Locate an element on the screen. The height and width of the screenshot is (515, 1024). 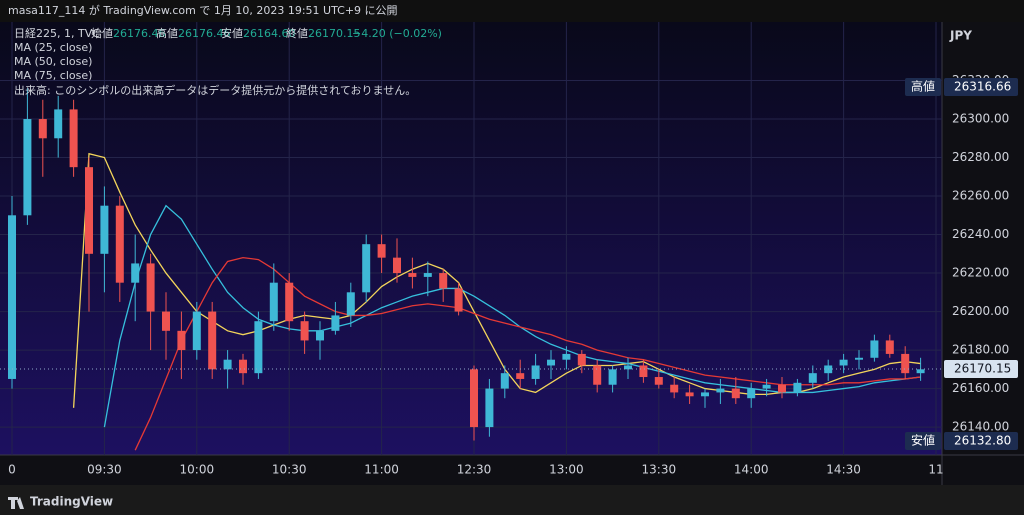
y-tick-label: 26220.00 is located at coordinates (980, 273).